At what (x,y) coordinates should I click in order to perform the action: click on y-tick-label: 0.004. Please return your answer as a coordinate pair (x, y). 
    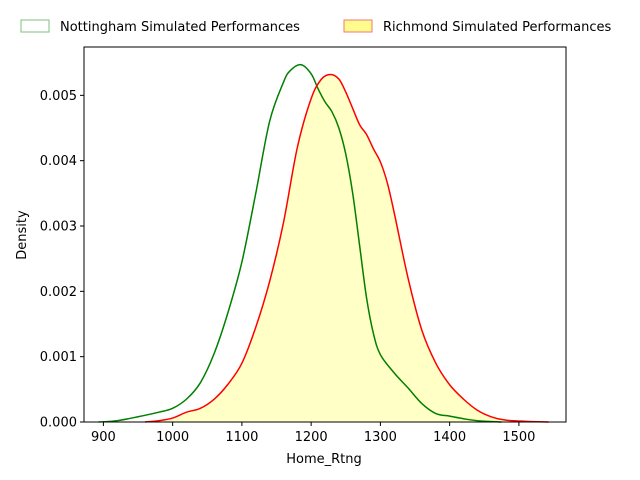
    Looking at the image, I should click on (58, 161).